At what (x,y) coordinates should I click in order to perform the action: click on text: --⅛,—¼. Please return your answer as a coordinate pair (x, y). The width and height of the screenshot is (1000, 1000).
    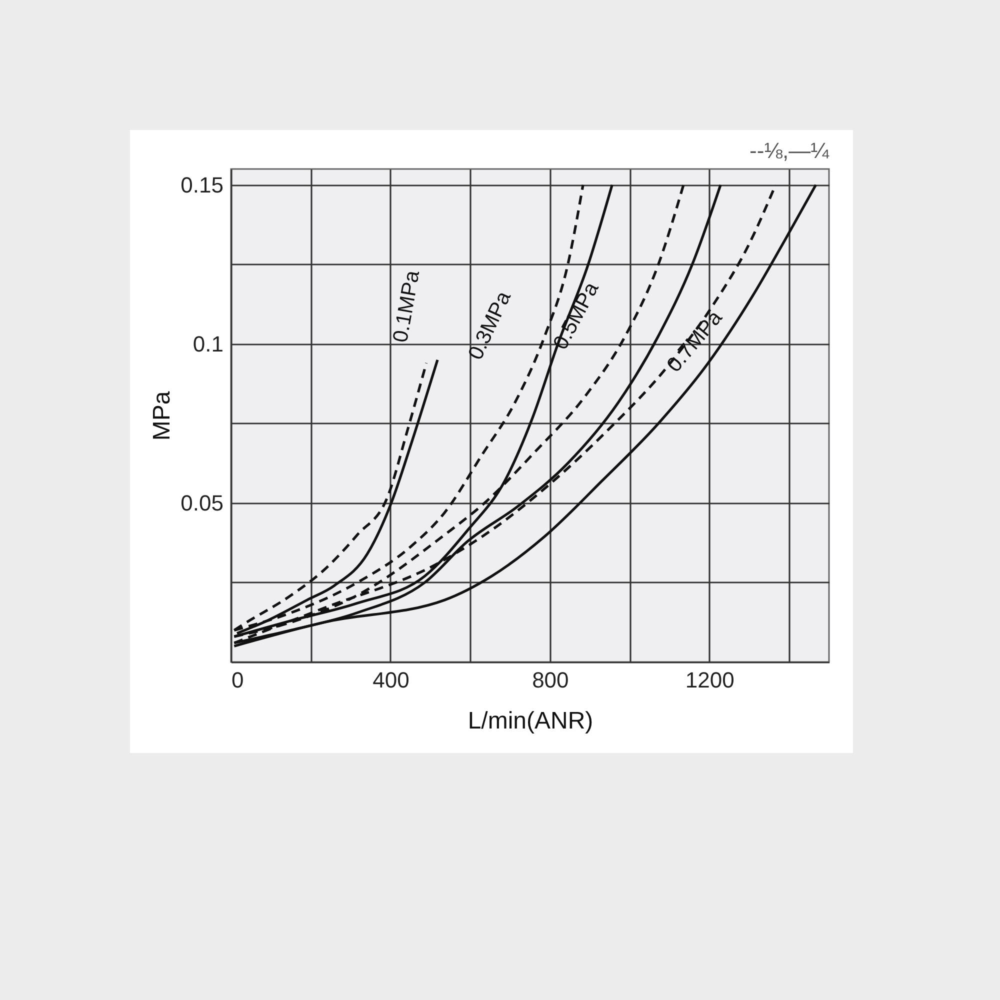
    Looking at the image, I should click on (790, 150).